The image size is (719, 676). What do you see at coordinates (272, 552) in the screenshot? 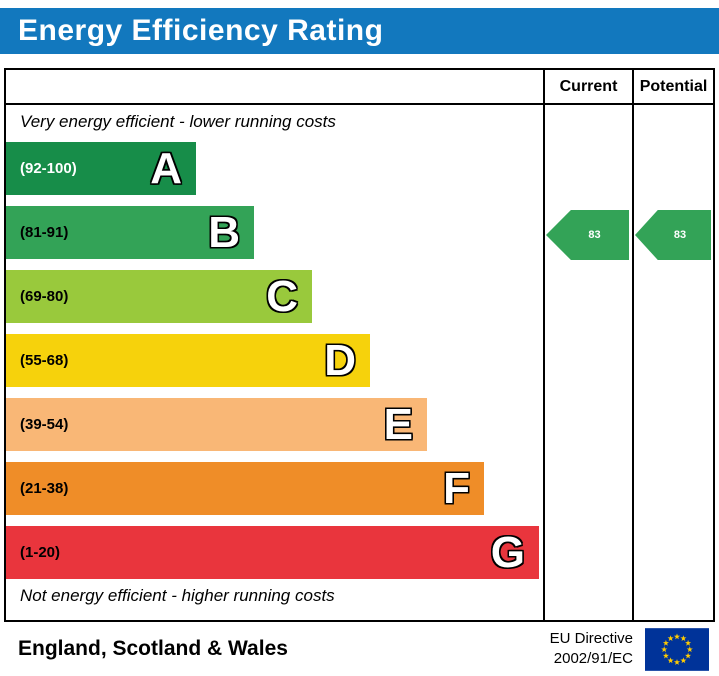
I see `band-g: (1-20) G` at bounding box center [272, 552].